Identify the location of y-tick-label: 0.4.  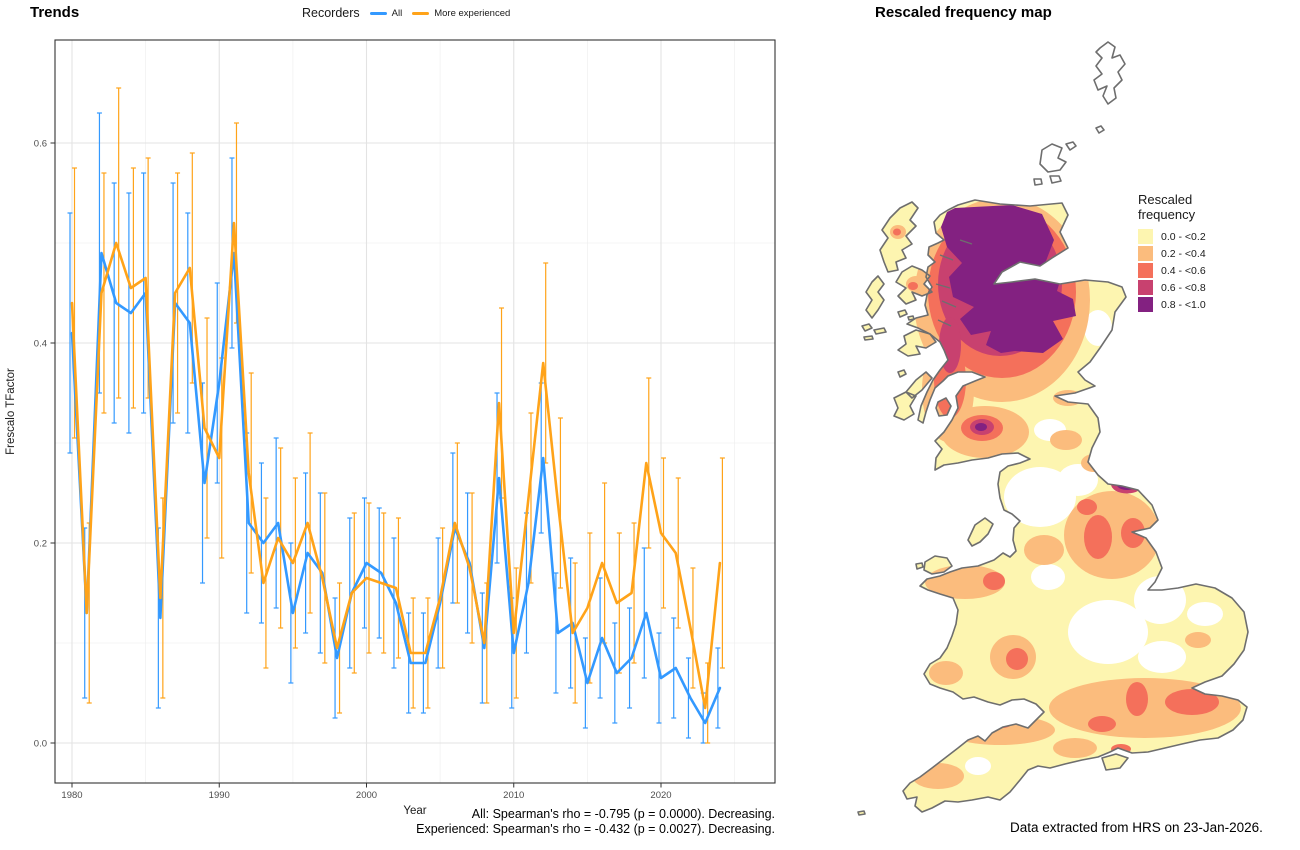
(40, 343).